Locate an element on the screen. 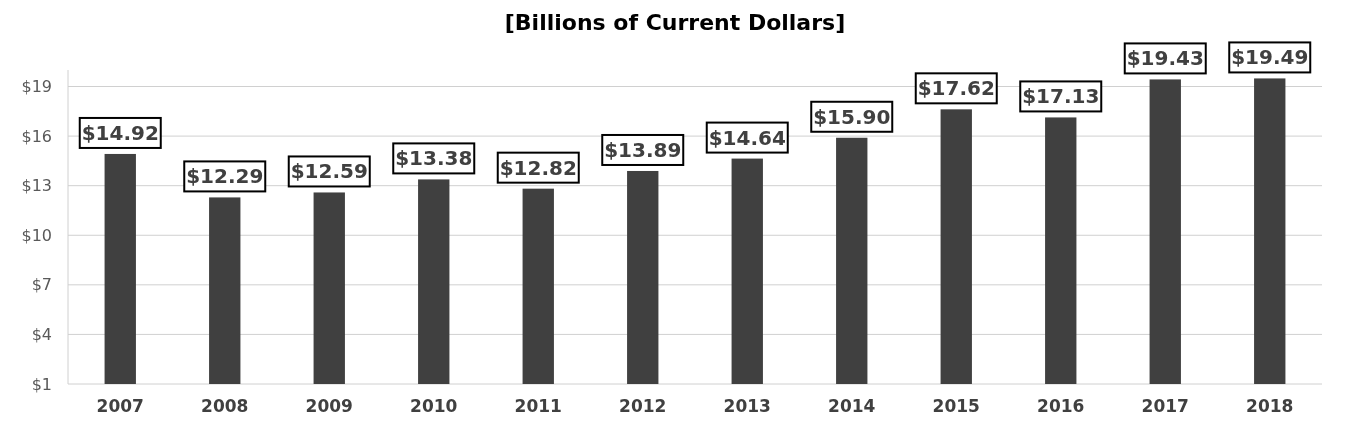 The image size is (1350, 432). data-label: $15.90 is located at coordinates (852, 116).